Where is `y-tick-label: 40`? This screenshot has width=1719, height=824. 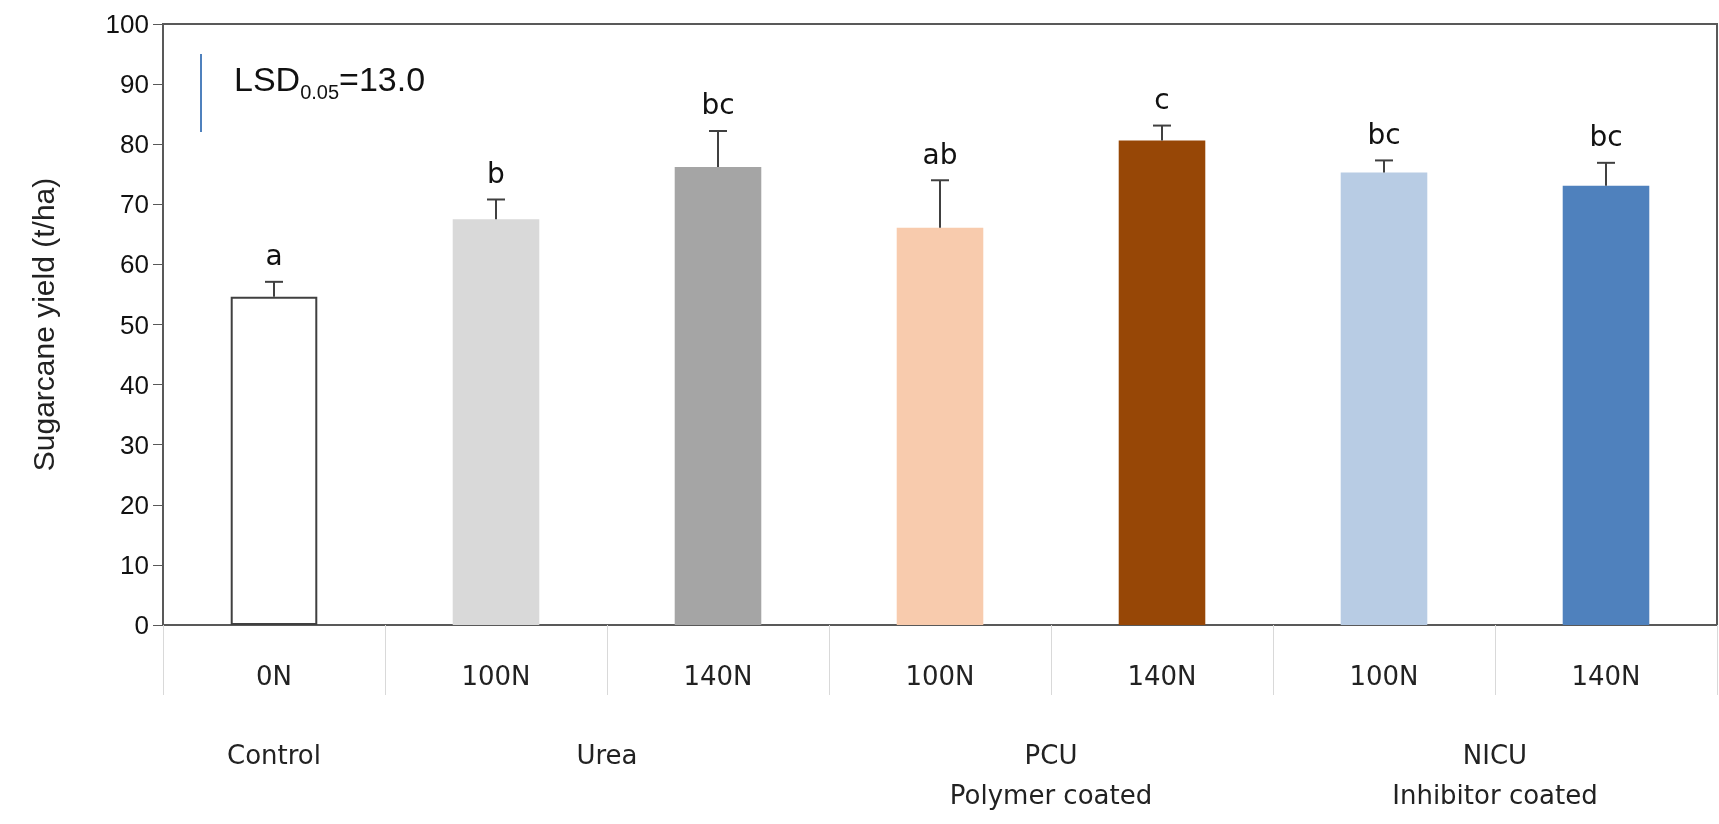
y-tick-label: 40 is located at coordinates (134, 384).